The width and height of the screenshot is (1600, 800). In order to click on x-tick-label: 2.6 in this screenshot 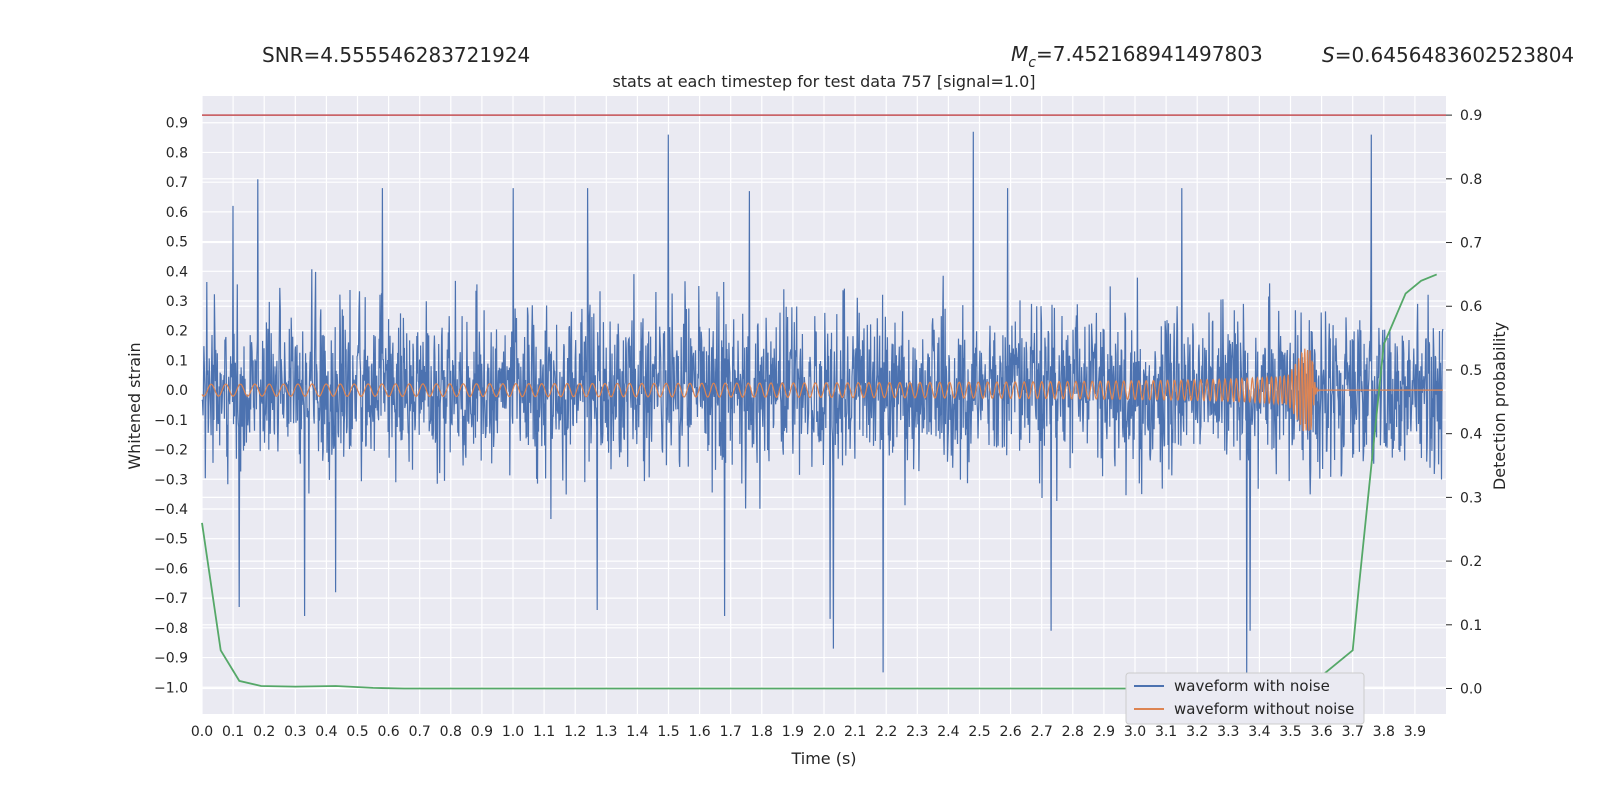, I will do `click(1010, 732)`.